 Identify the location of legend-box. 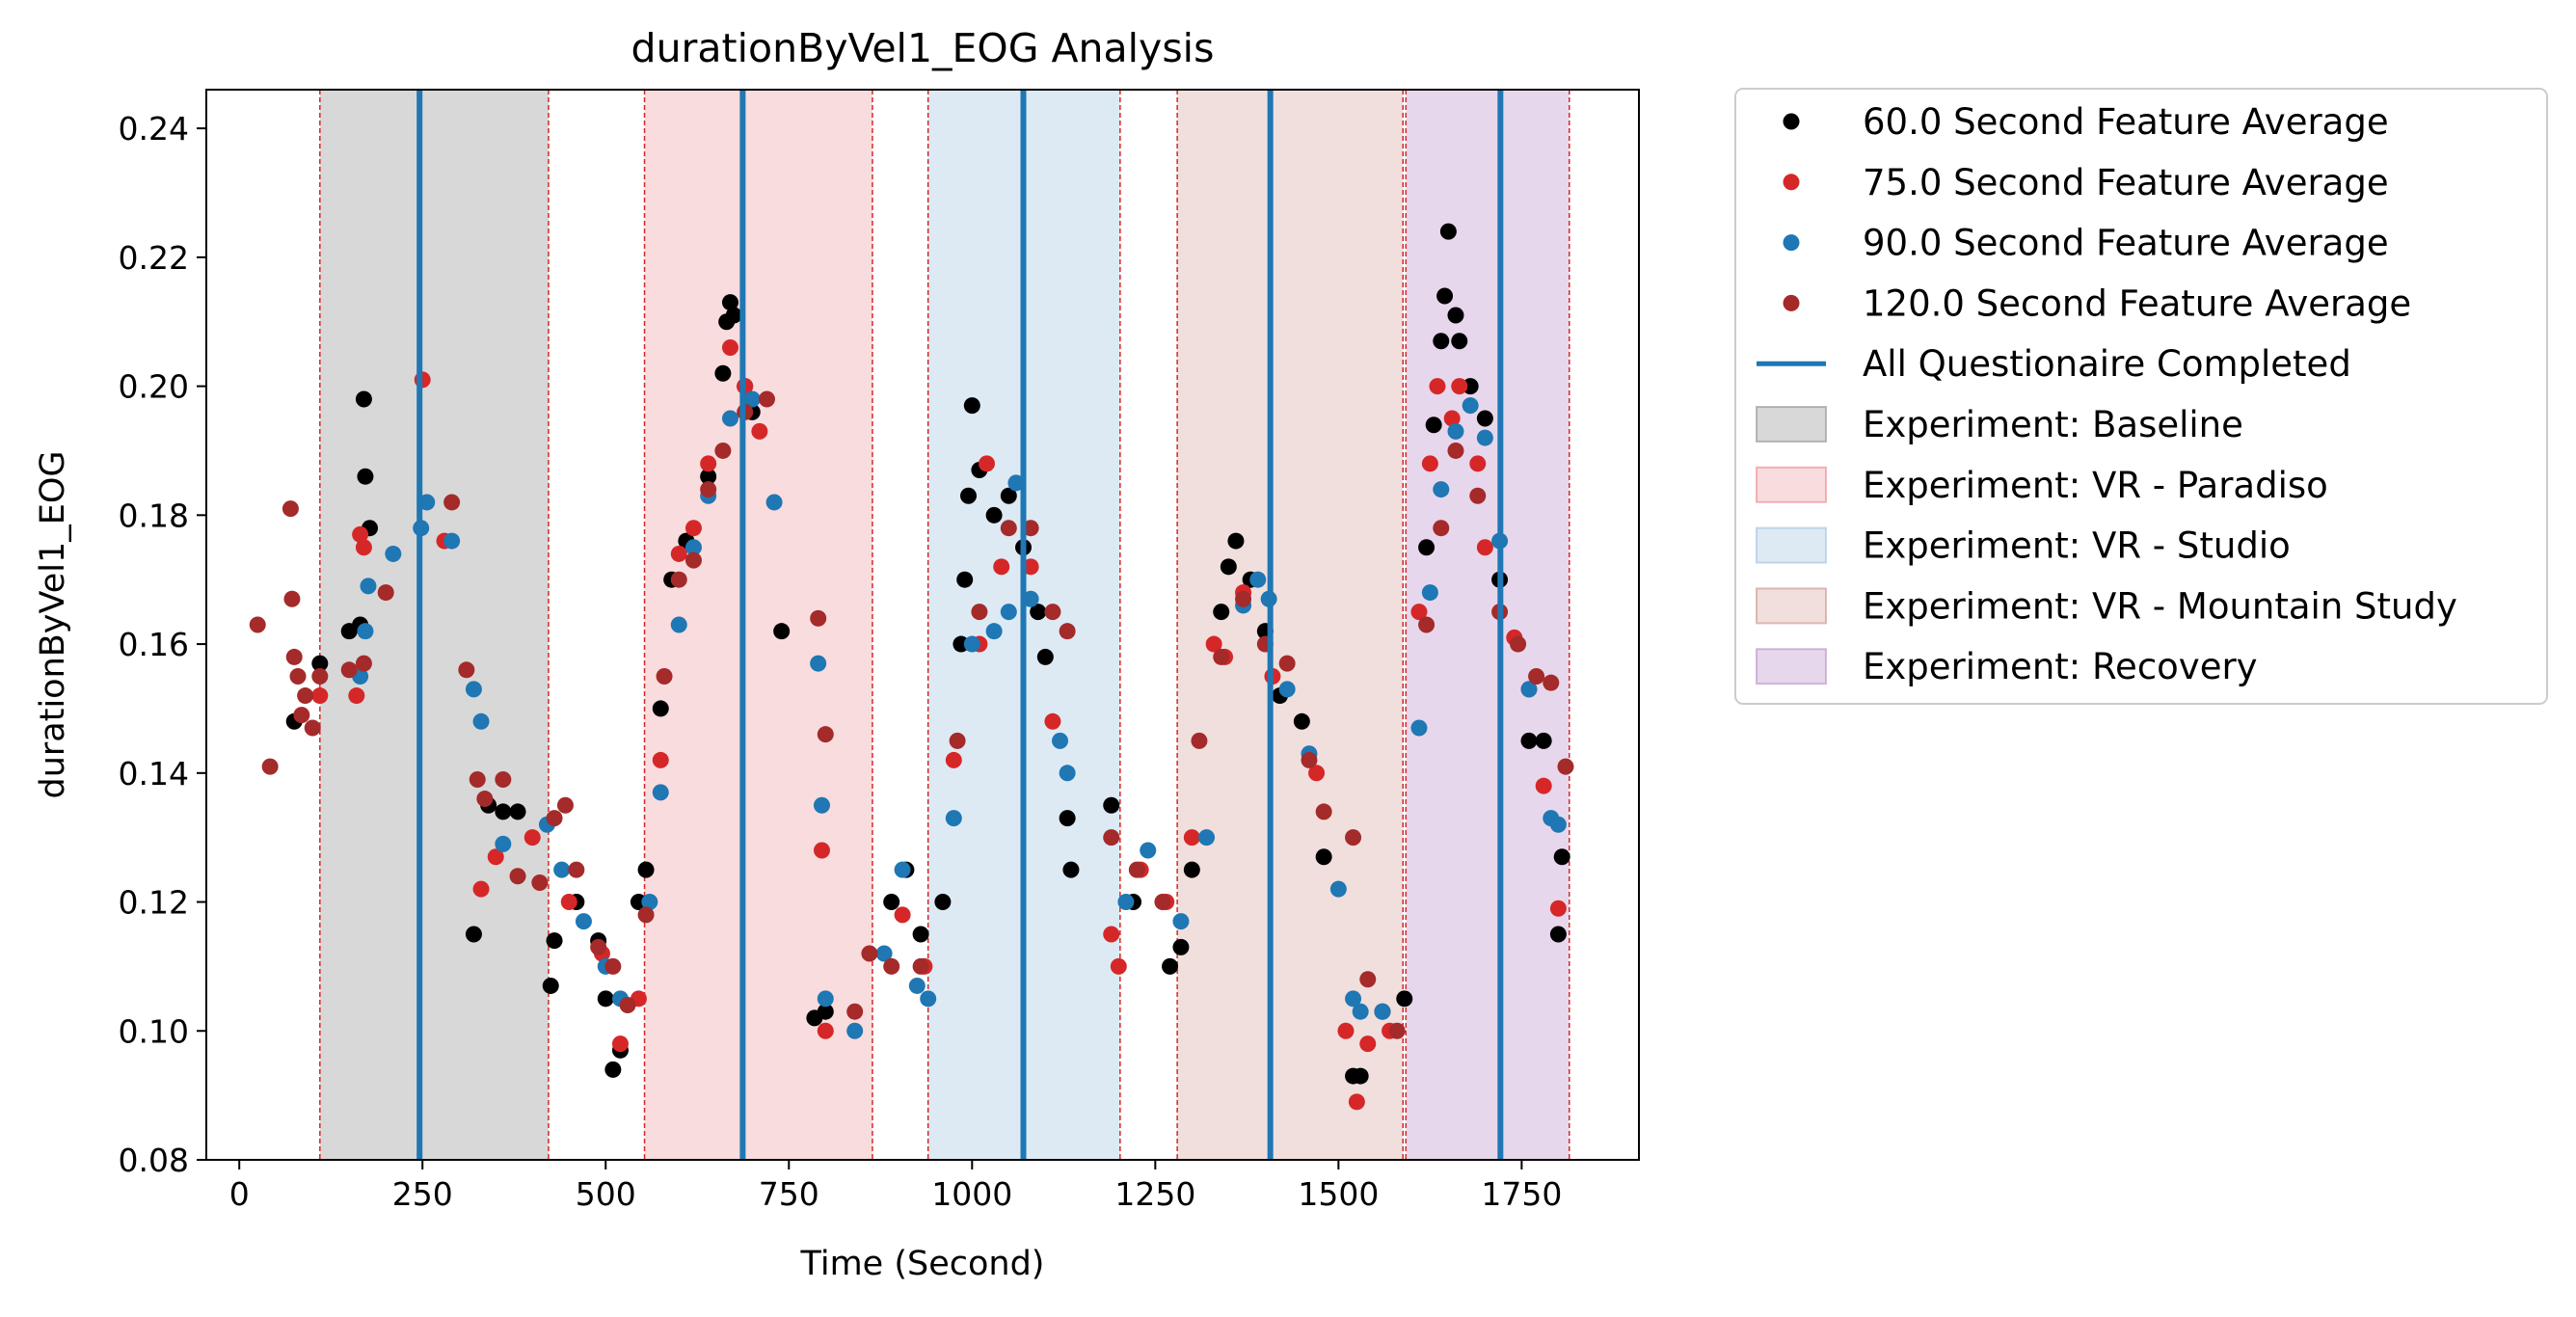
(2141, 396).